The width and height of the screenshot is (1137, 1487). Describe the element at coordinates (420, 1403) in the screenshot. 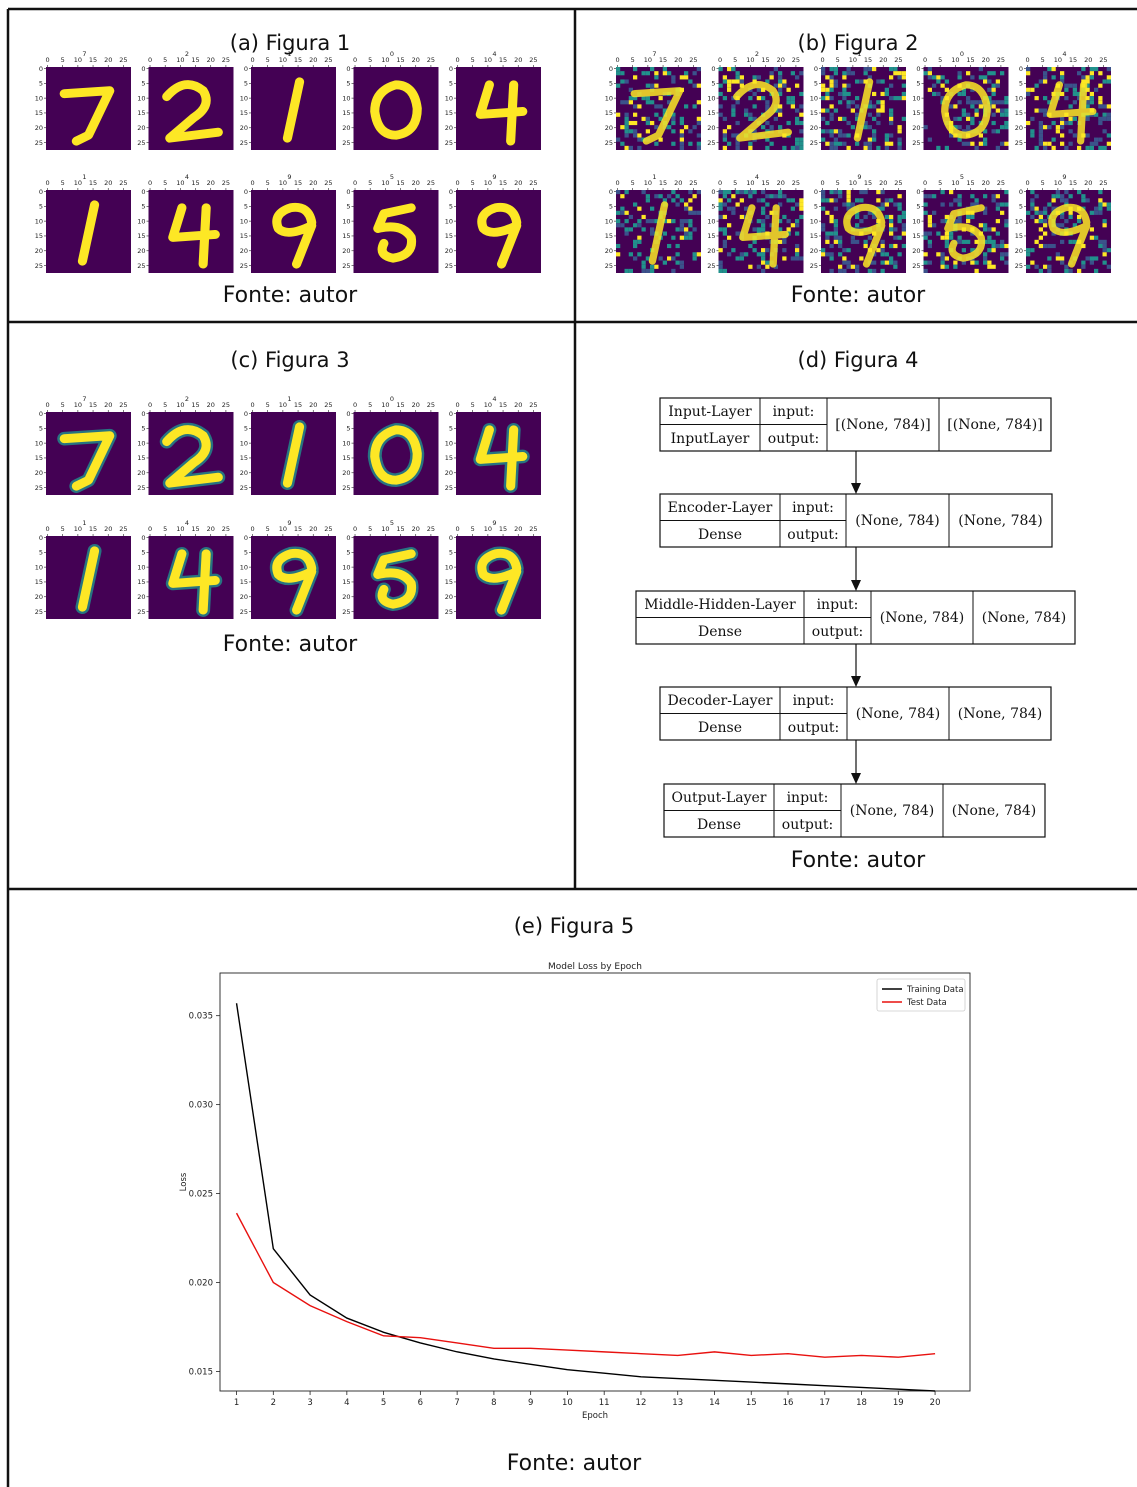

I see `x-tick-label: 6` at that location.